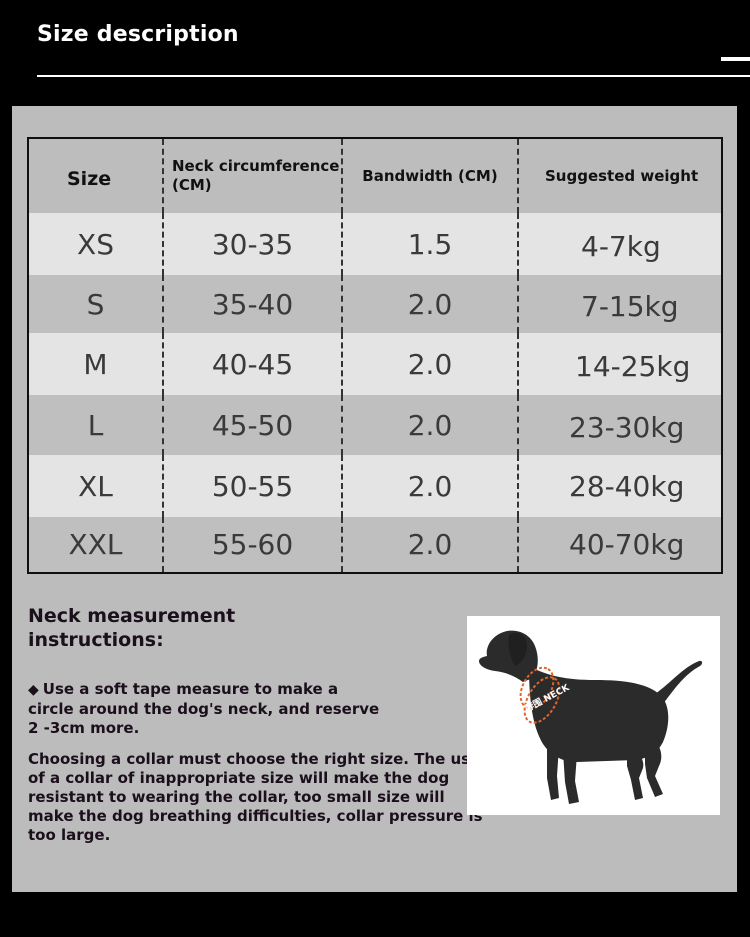 Image resolution: width=750 pixels, height=937 pixels. What do you see at coordinates (96, 425) in the screenshot?
I see `size-cell: L` at bounding box center [96, 425].